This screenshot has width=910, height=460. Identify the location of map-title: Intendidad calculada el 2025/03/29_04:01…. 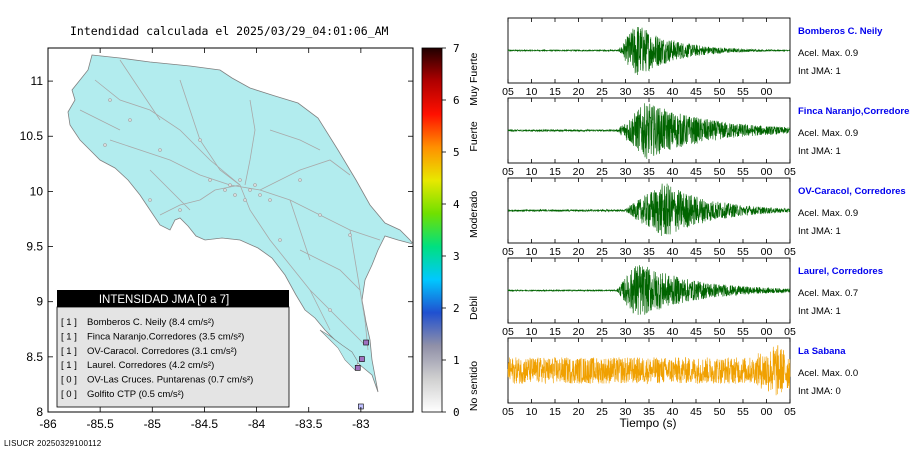
(229, 31).